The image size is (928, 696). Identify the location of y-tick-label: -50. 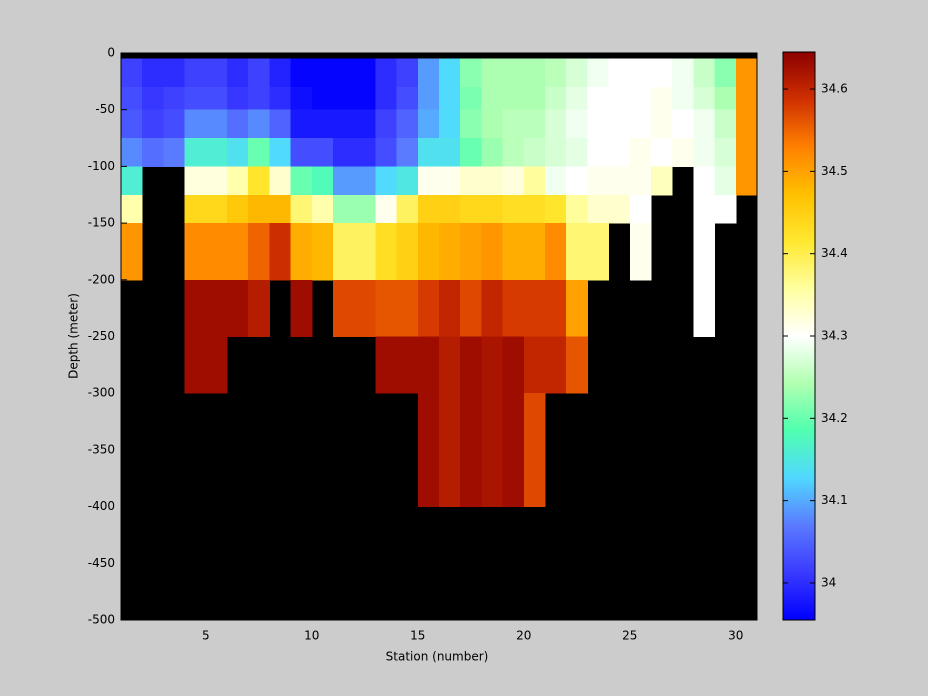
(105, 109).